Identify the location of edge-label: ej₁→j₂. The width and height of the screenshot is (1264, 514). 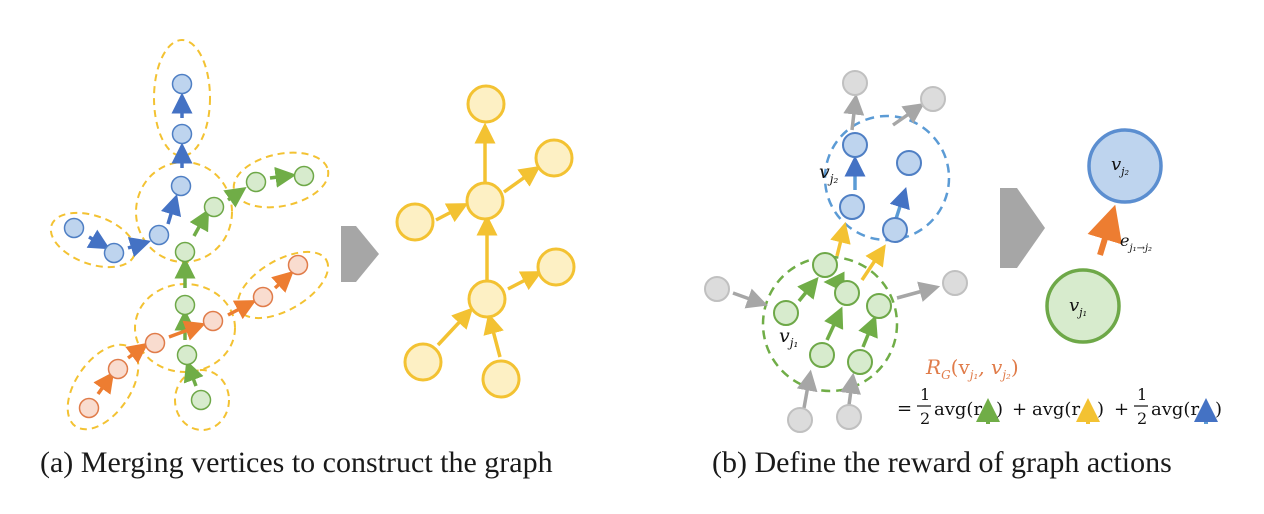
(1136, 242).